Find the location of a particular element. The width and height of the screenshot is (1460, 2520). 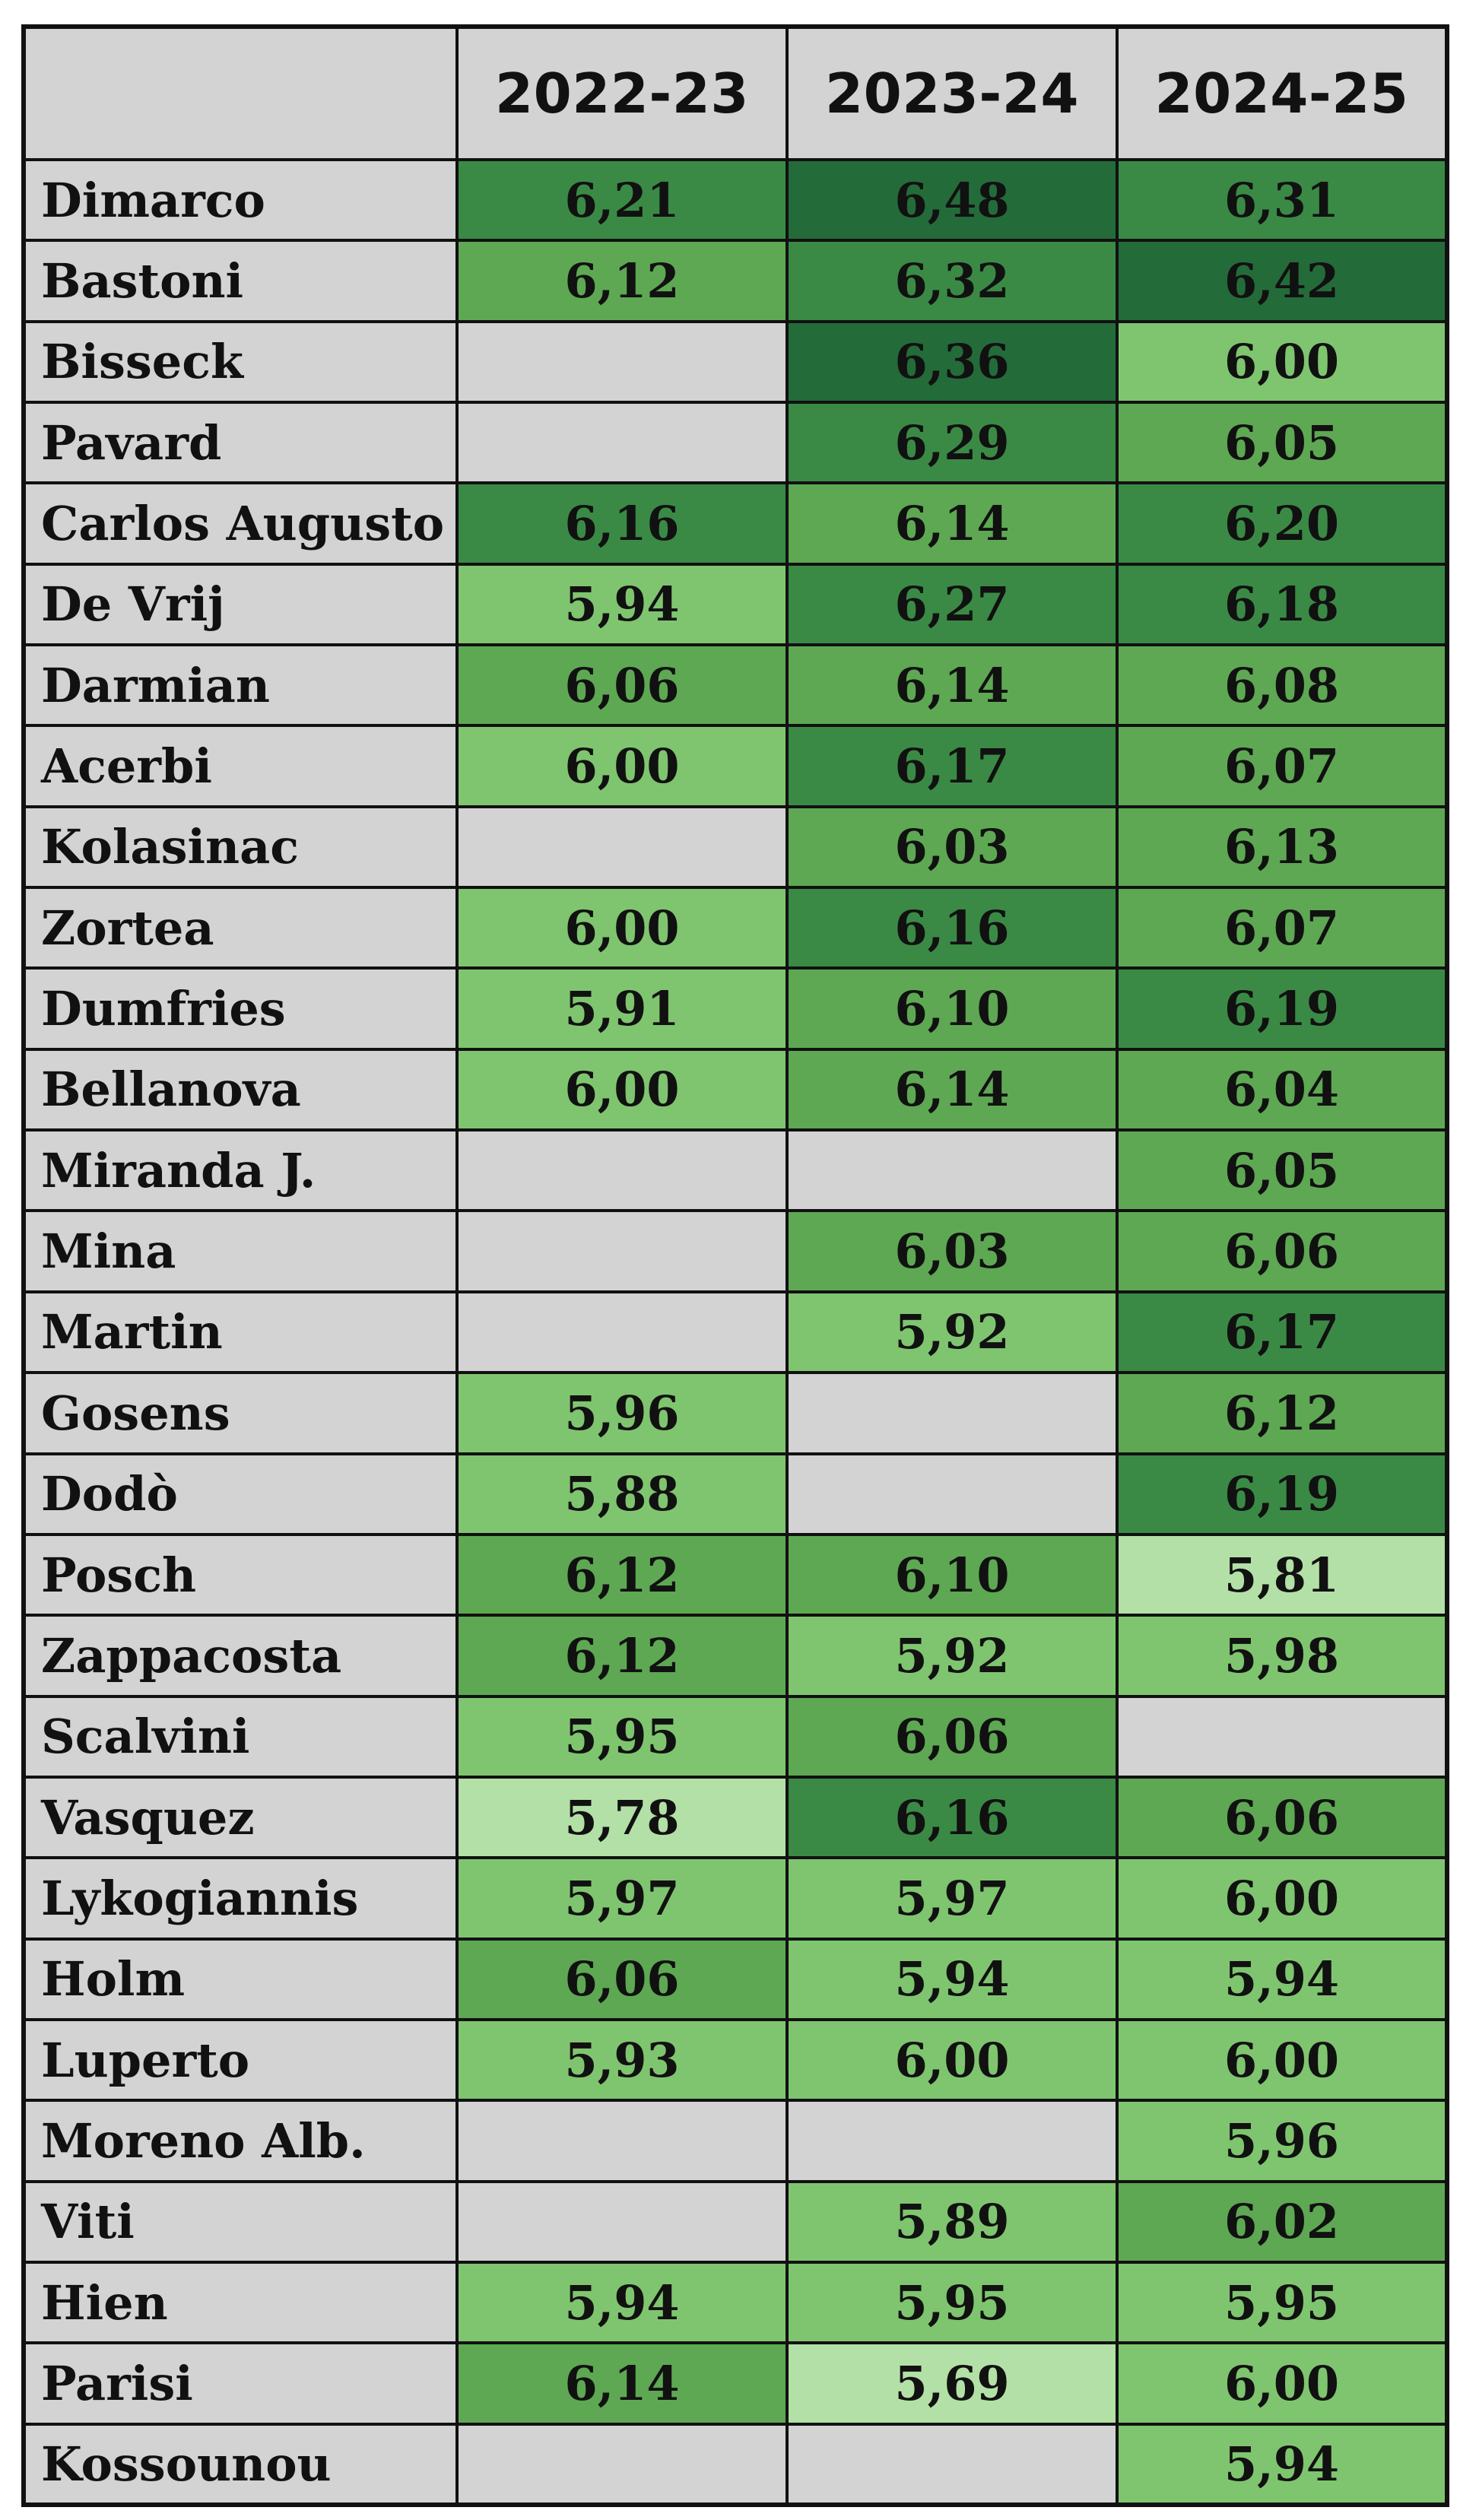

table-row: Carlos Augusto 6,16 6,14 6,20 is located at coordinates (735, 523).